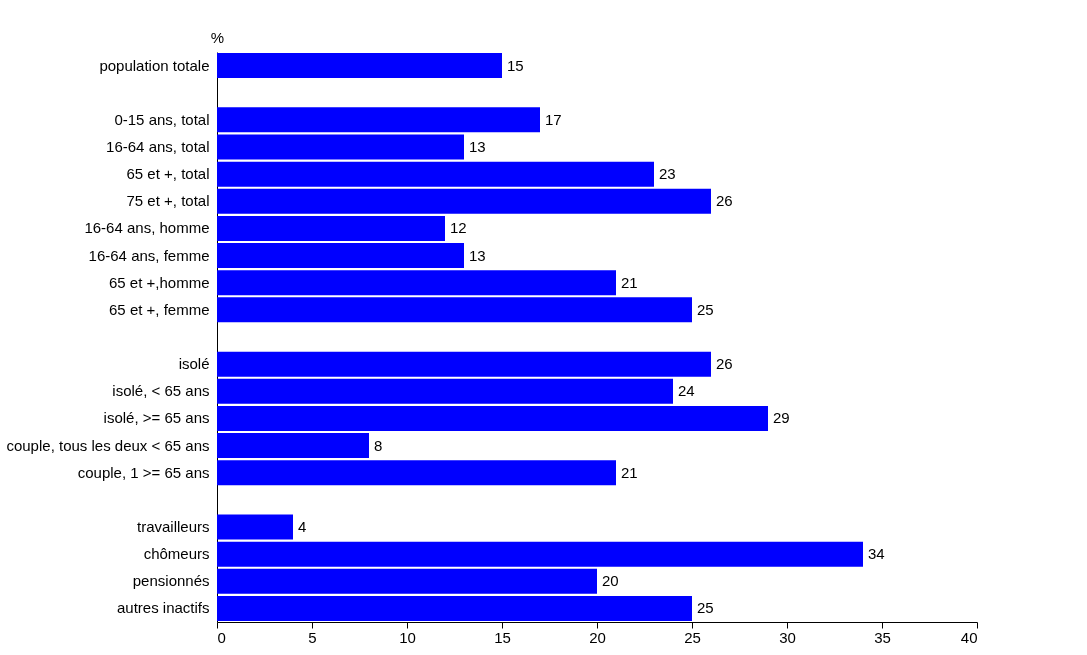 The width and height of the screenshot is (1087, 655). I want to click on x-tick-label: 15, so click(502, 637).